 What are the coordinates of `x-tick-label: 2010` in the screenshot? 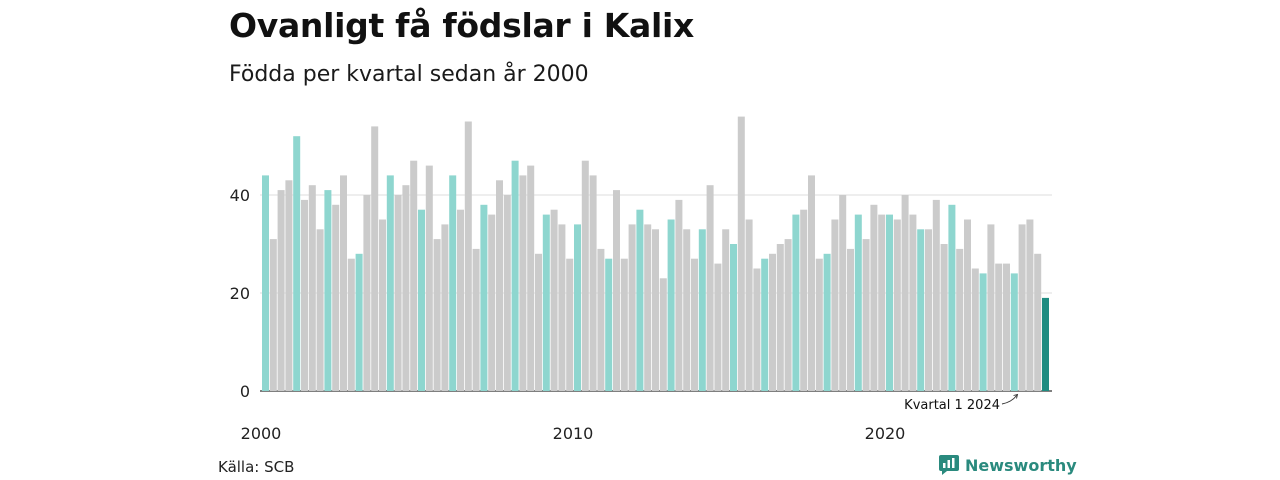 It's located at (573, 433).